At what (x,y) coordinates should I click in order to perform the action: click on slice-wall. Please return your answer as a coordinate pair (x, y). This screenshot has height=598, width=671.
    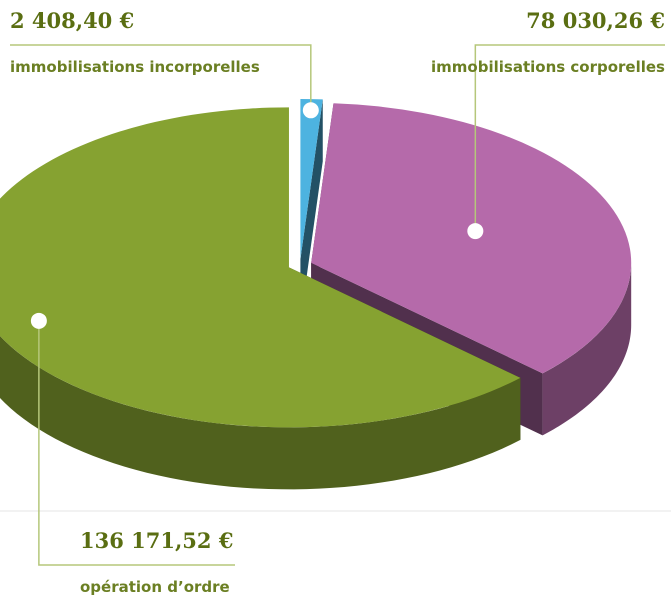
    Looking at the image, I should click on (311, 210).